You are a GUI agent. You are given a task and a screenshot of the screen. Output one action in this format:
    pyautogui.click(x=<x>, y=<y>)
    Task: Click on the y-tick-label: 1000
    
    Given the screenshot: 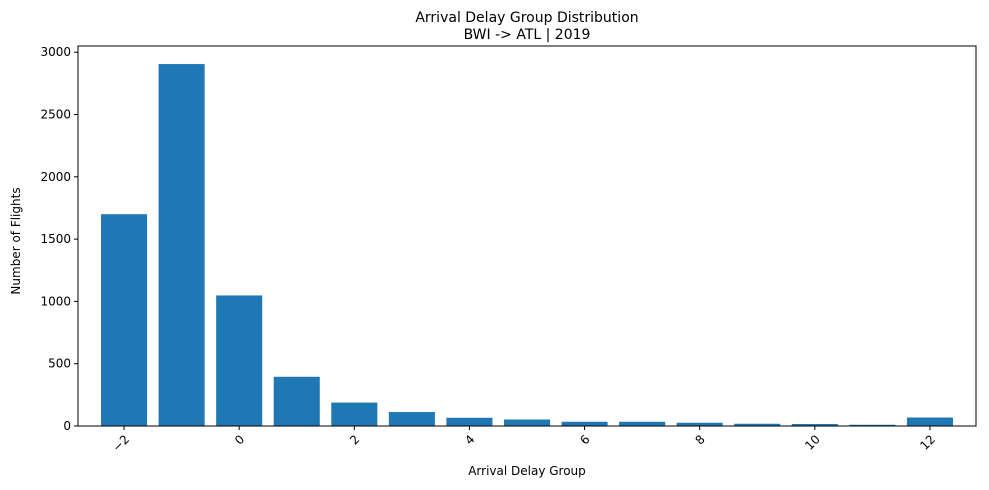 What is the action you would take?
    pyautogui.click(x=55, y=301)
    